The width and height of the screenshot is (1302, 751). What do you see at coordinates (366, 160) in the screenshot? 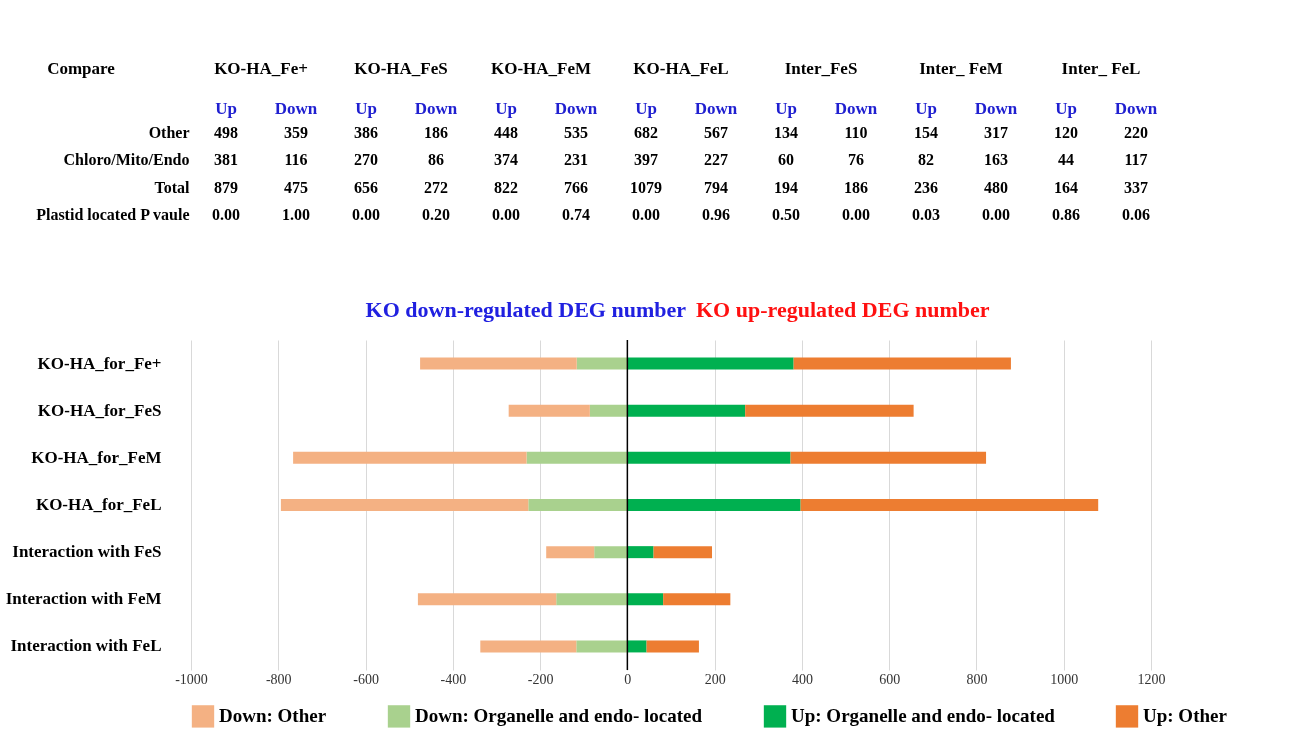
I see `text: 270` at bounding box center [366, 160].